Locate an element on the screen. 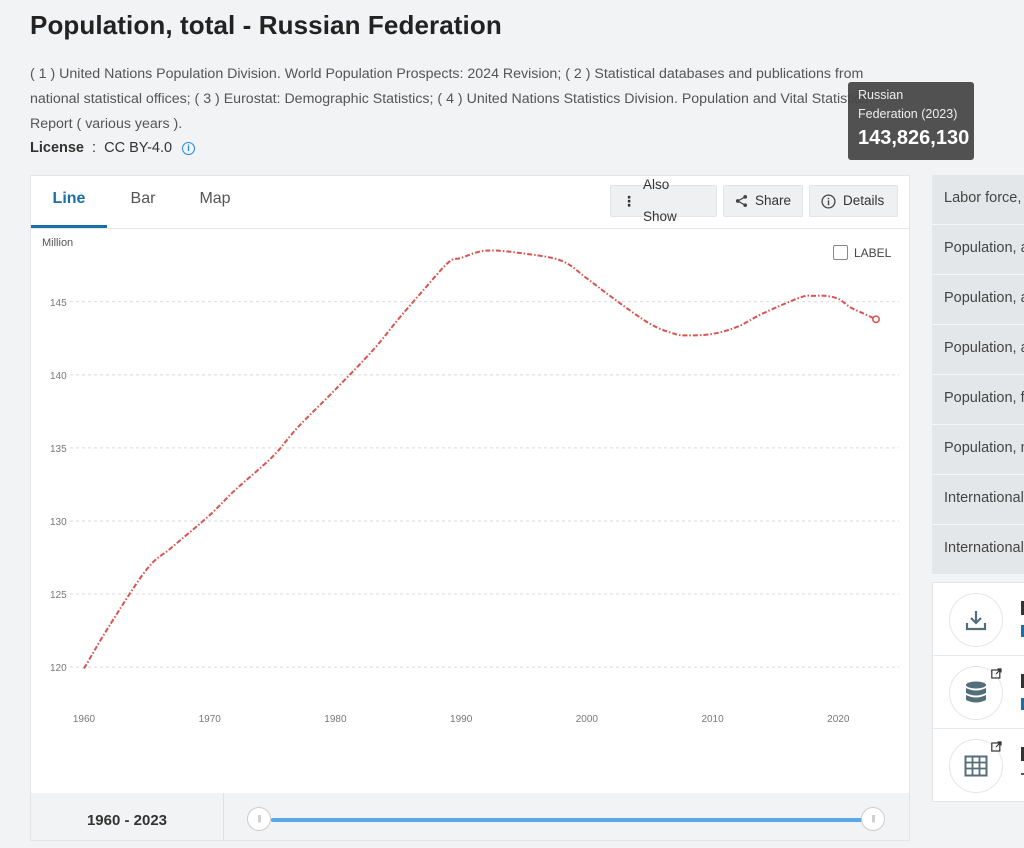 The width and height of the screenshot is (1024, 848). share-label: Share is located at coordinates (772, 200).